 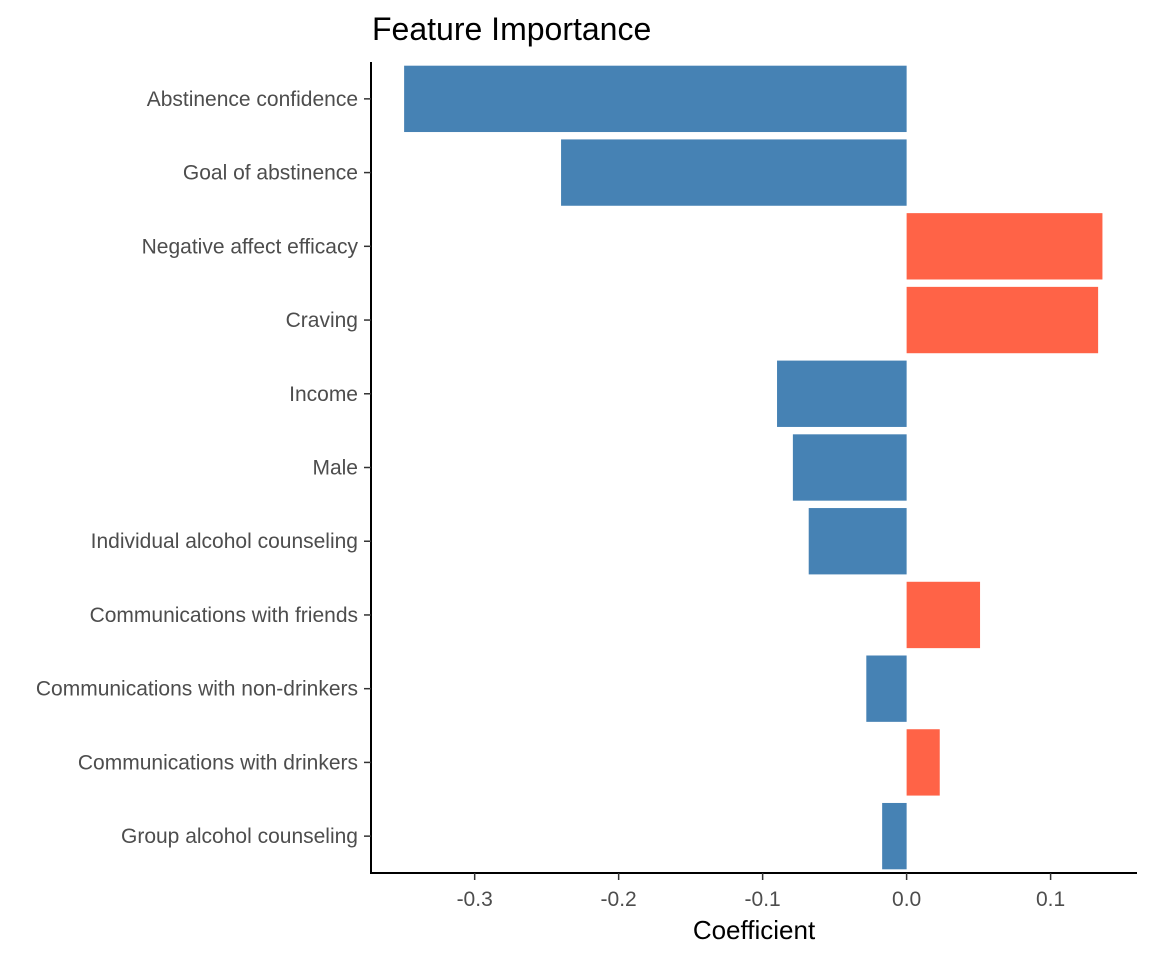 What do you see at coordinates (250, 246) in the screenshot?
I see `category-label-negative-affect-efficacy: Negative affect efficacy` at bounding box center [250, 246].